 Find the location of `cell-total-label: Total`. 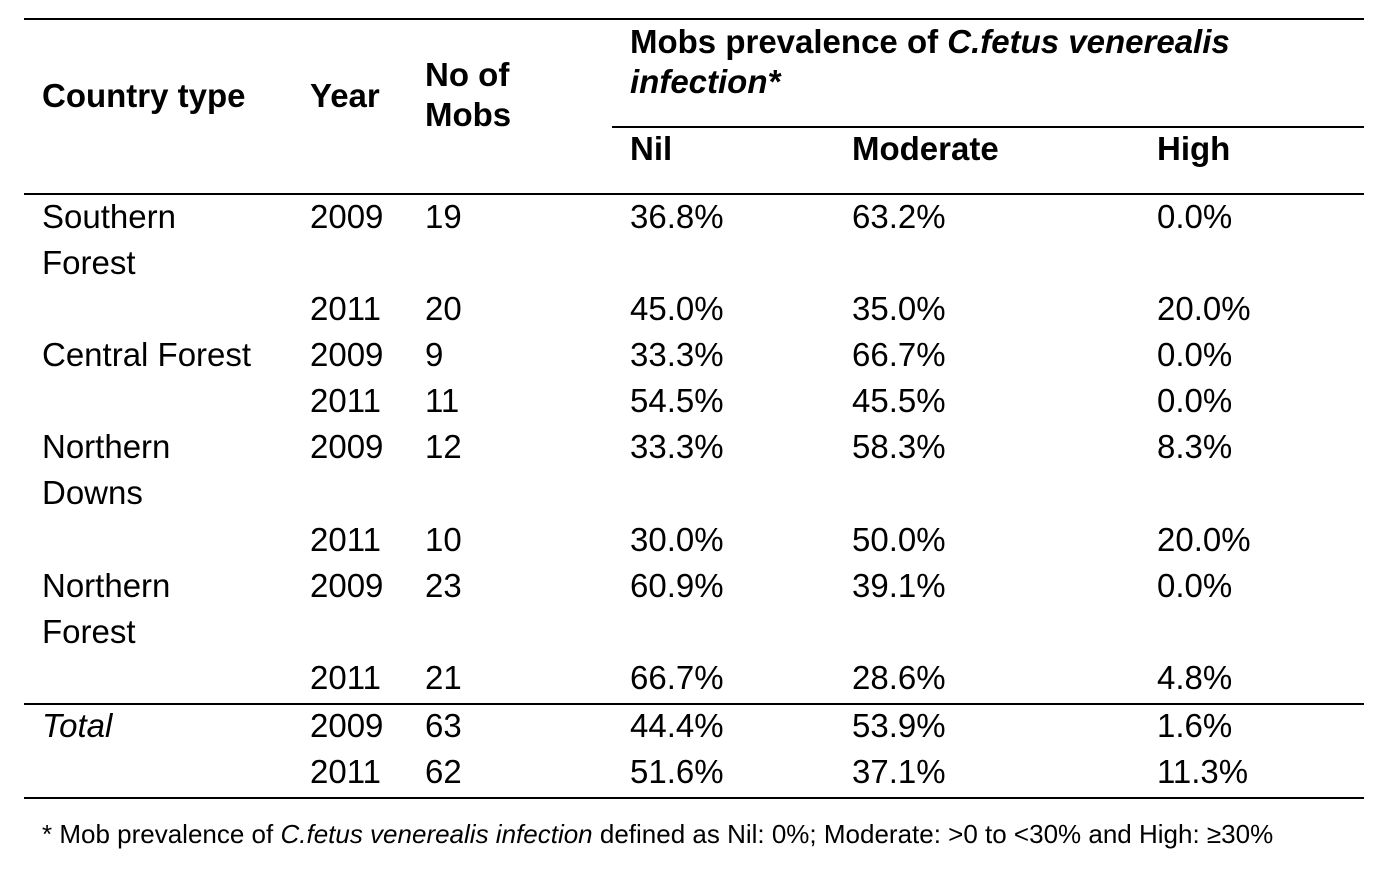

cell-total-label: Total is located at coordinates (77, 725).